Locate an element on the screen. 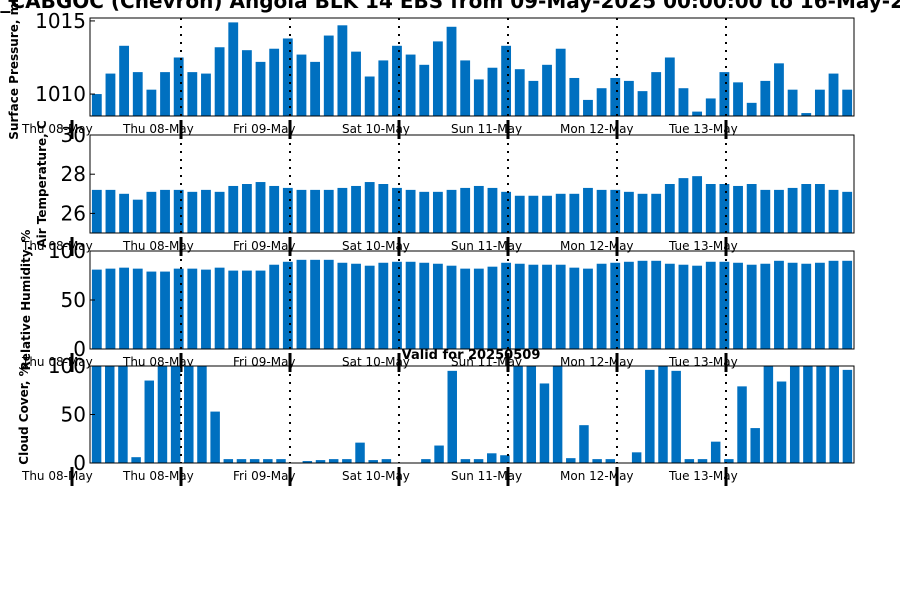 Image resolution: width=900 pixels, height=600 pixels. y-tick-label: 0 is located at coordinates (79, 349).